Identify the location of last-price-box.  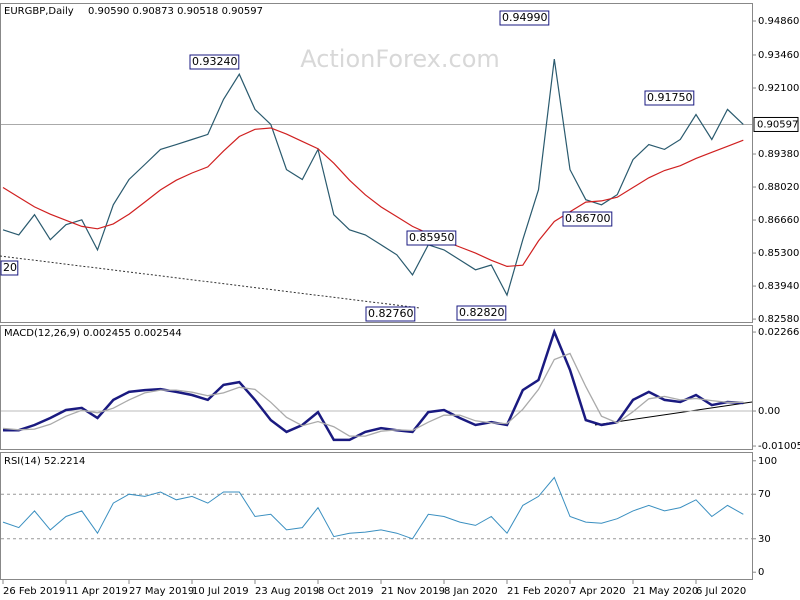
(776, 124).